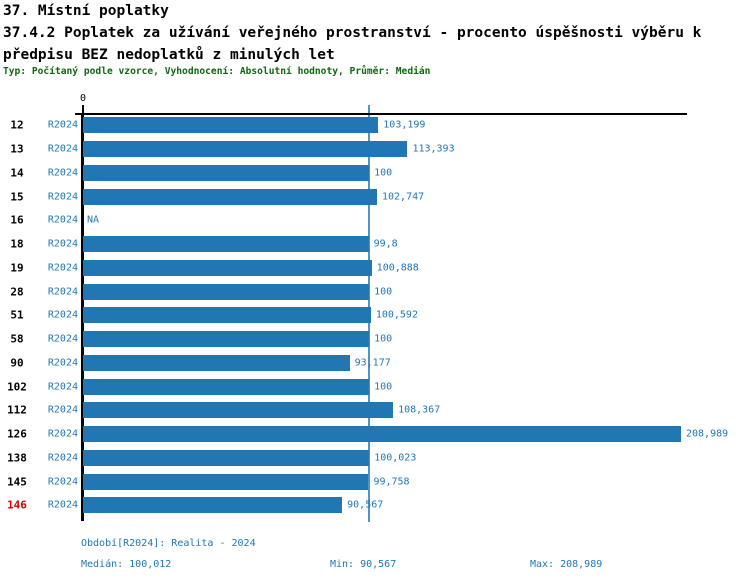 This screenshot has width=750, height=582. What do you see at coordinates (17, 244) in the screenshot?
I see `row-id-label: 18` at bounding box center [17, 244].